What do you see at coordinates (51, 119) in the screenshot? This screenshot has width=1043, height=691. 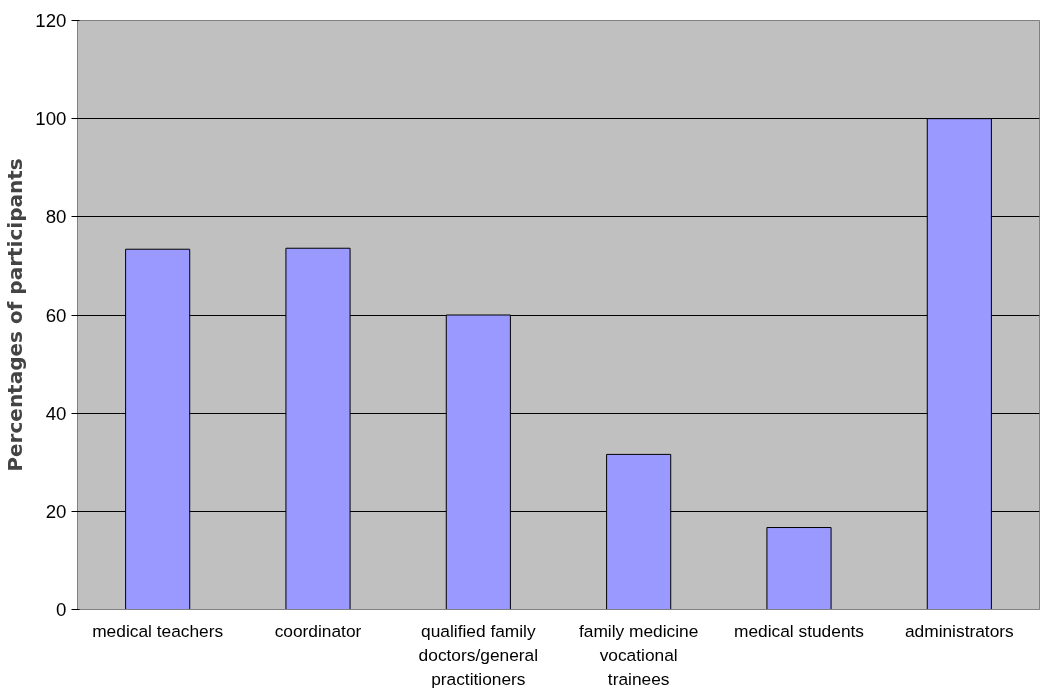 I see `y-tick-label: 100` at bounding box center [51, 119].